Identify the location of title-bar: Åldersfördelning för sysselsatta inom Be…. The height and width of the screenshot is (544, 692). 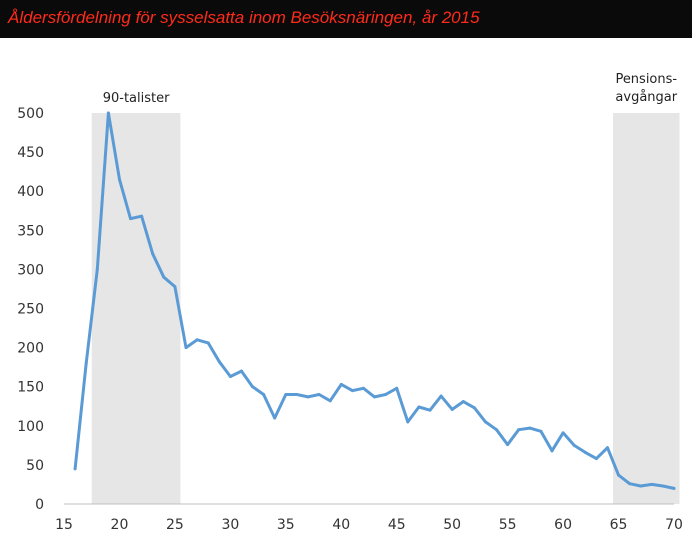
(346, 19).